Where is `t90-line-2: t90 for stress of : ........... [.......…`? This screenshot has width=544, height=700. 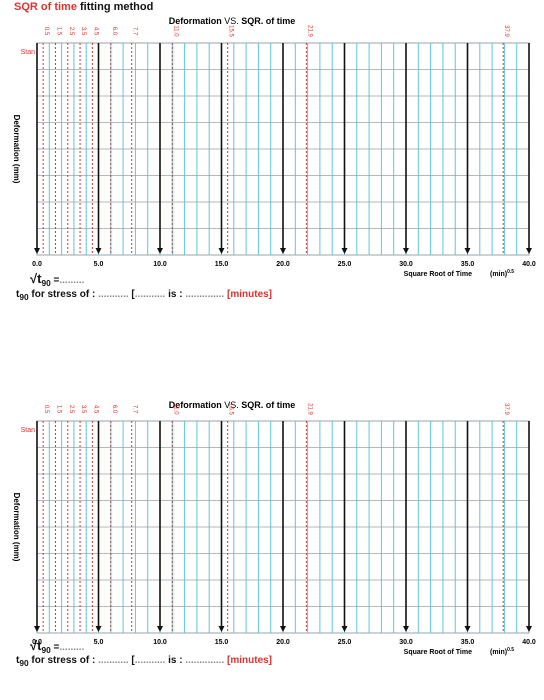 t90-line-2: t90 for stress of : ........... [.......… is located at coordinates (144, 661).